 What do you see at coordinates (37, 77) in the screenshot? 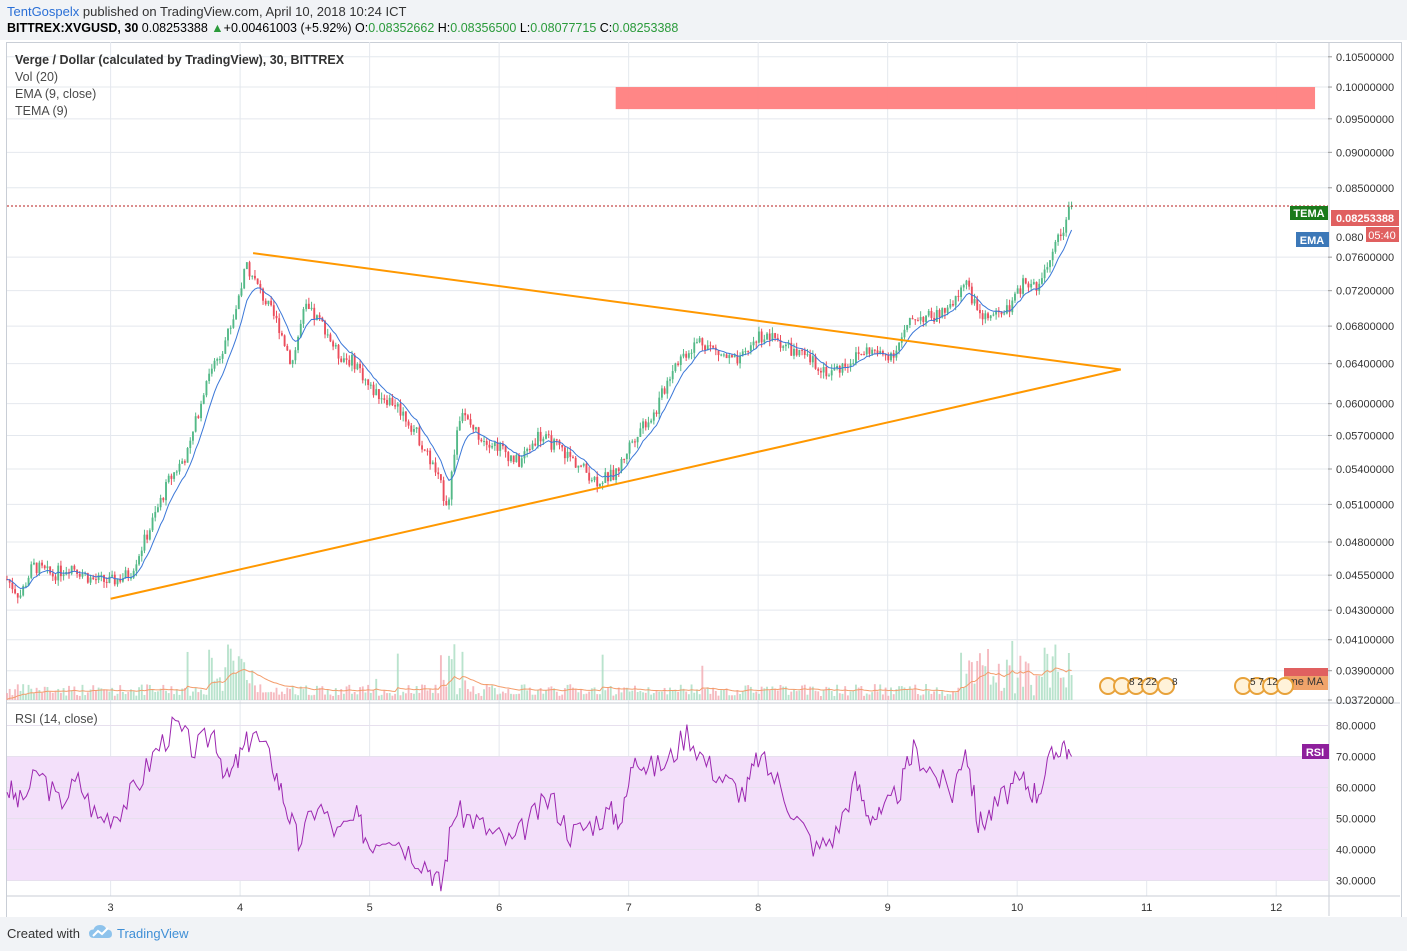
I see `volume-legend: Vol (20)` at bounding box center [37, 77].